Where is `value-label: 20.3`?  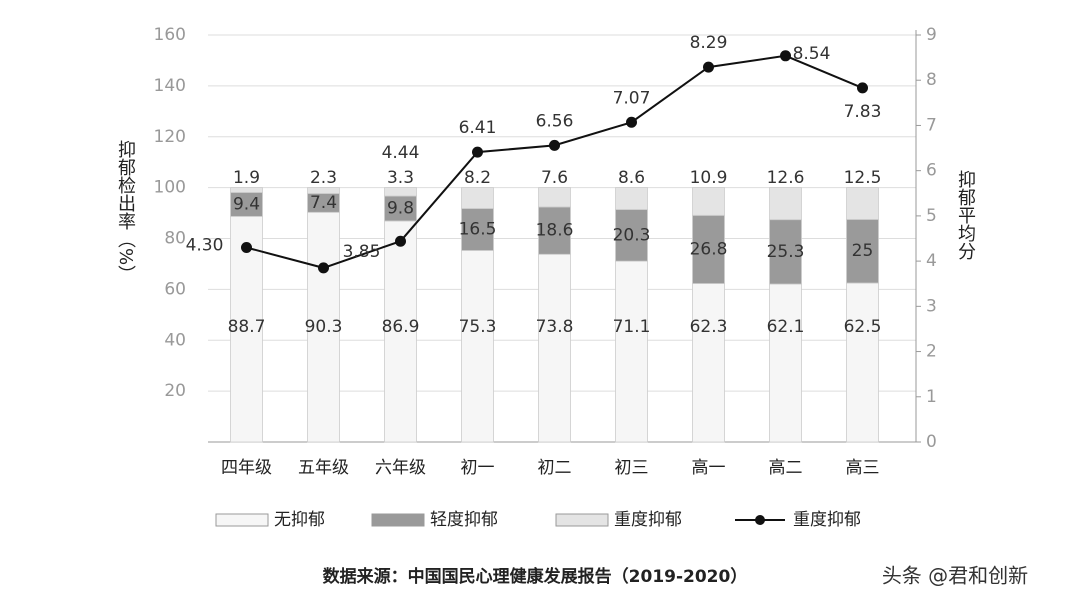 value-label: 20.3 is located at coordinates (632, 235).